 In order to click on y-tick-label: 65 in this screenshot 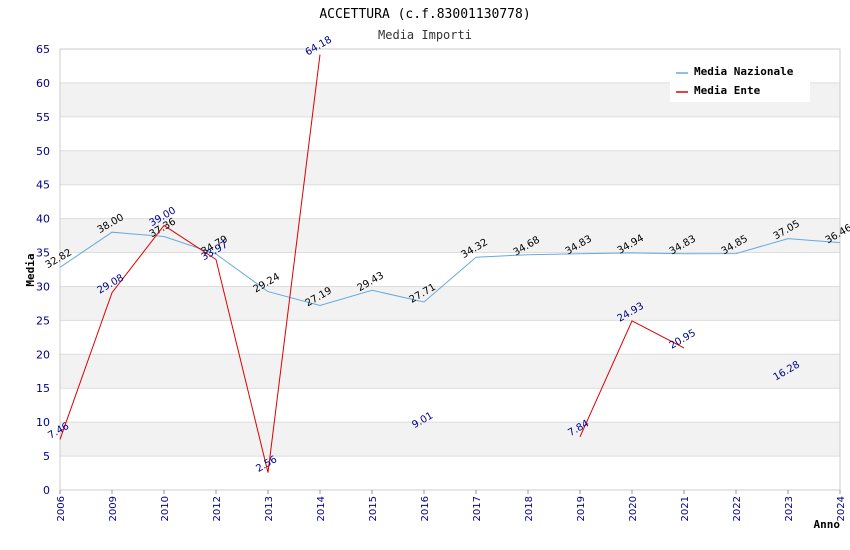, I will do `click(43, 49)`.